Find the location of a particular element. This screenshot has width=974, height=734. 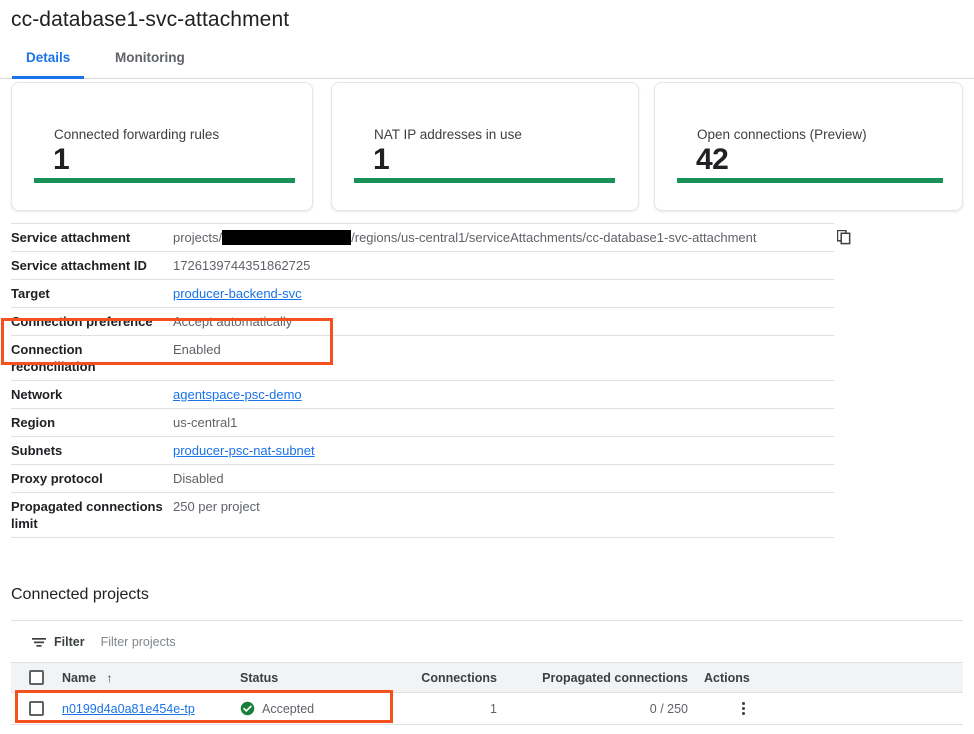

detail-value-prefix: projects/ is located at coordinates (198, 237).